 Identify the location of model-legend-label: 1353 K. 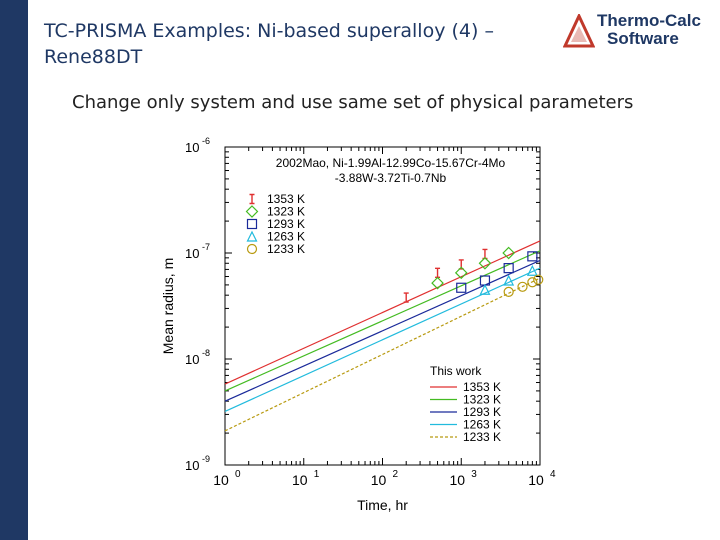
(482, 387).